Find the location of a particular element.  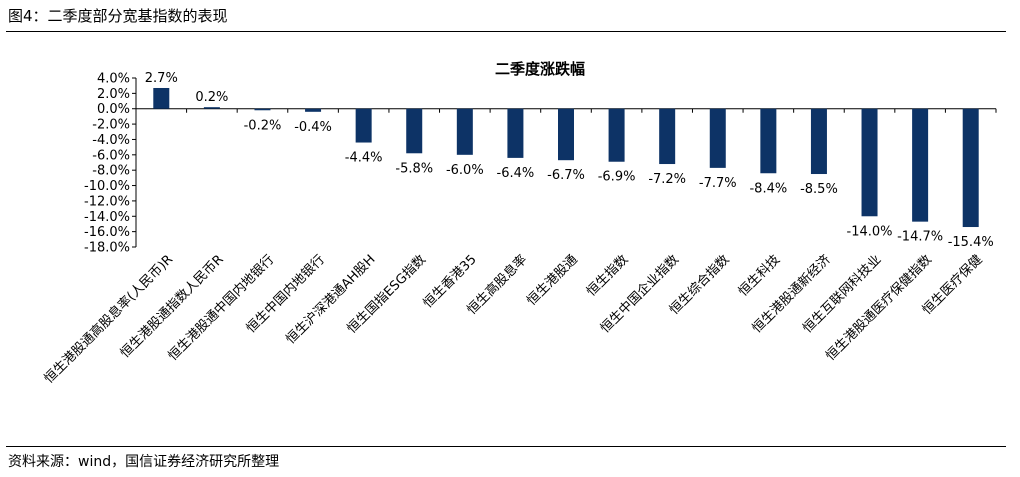

y-tick-label: -16.0% is located at coordinates (107, 232).